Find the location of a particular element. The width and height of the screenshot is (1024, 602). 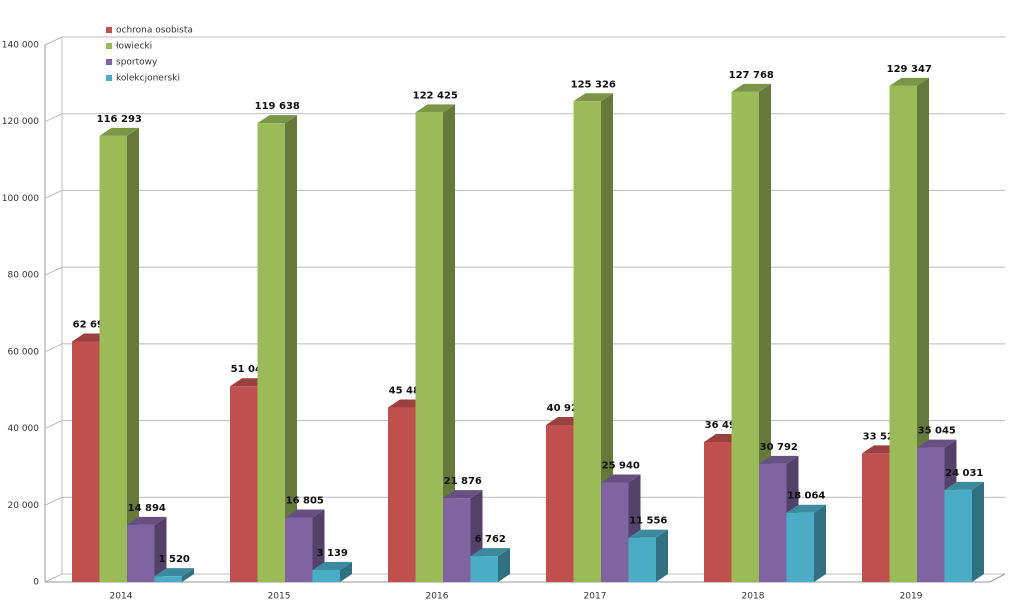

value-label: 127 768 is located at coordinates (751, 75).